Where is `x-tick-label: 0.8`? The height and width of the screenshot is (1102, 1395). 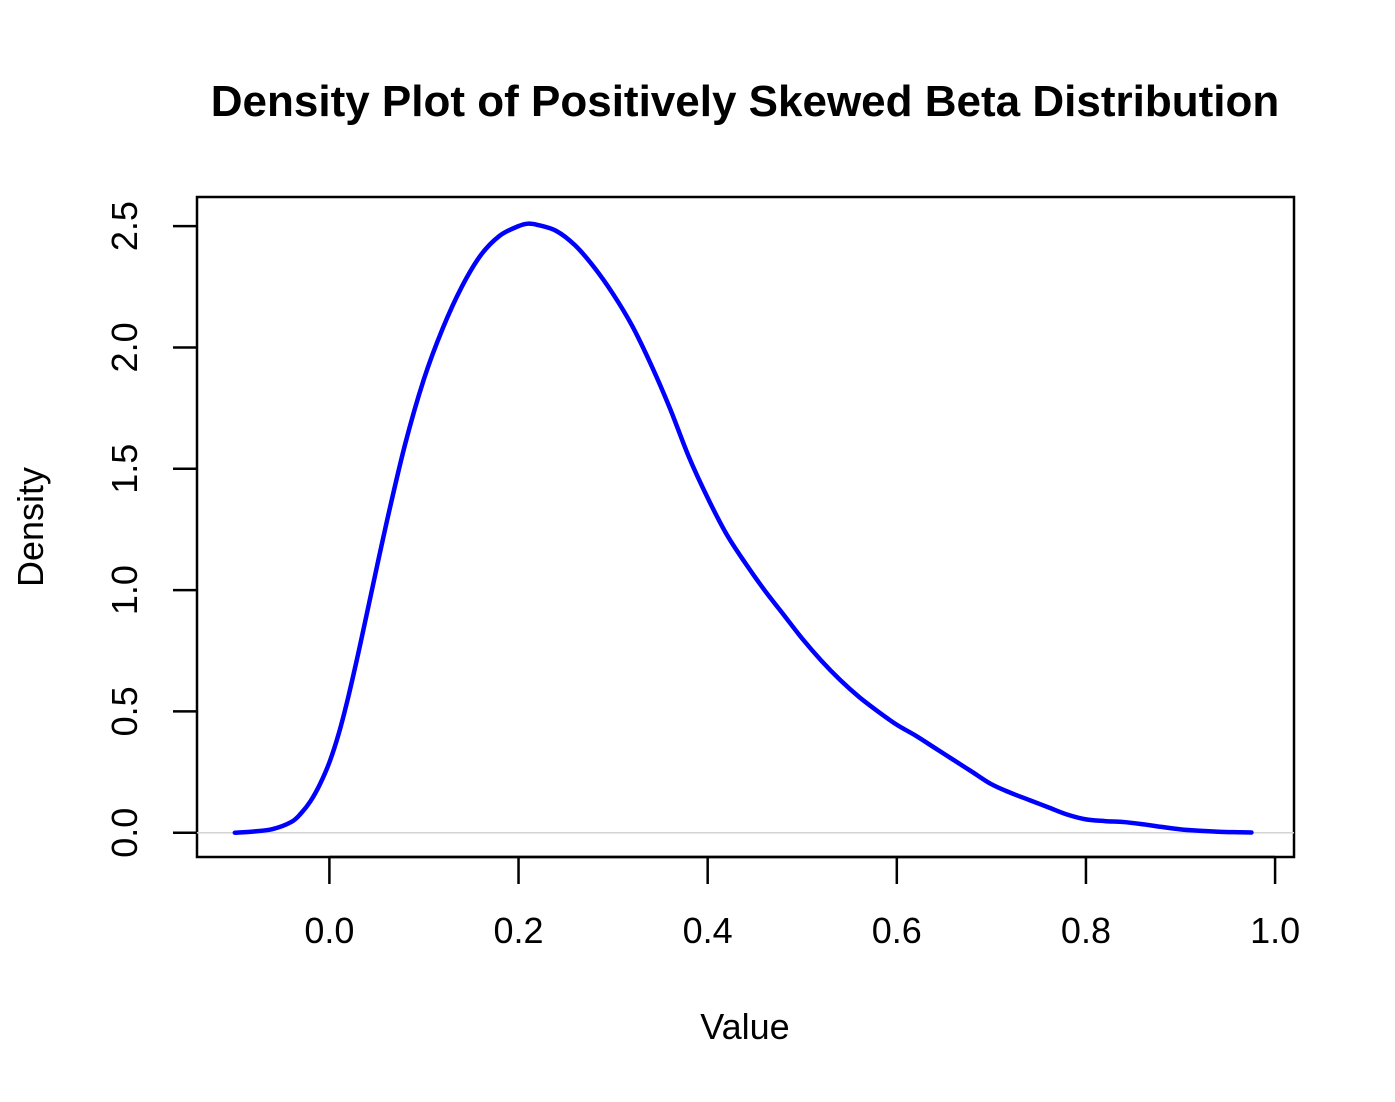
x-tick-label: 0.8 is located at coordinates (1086, 930).